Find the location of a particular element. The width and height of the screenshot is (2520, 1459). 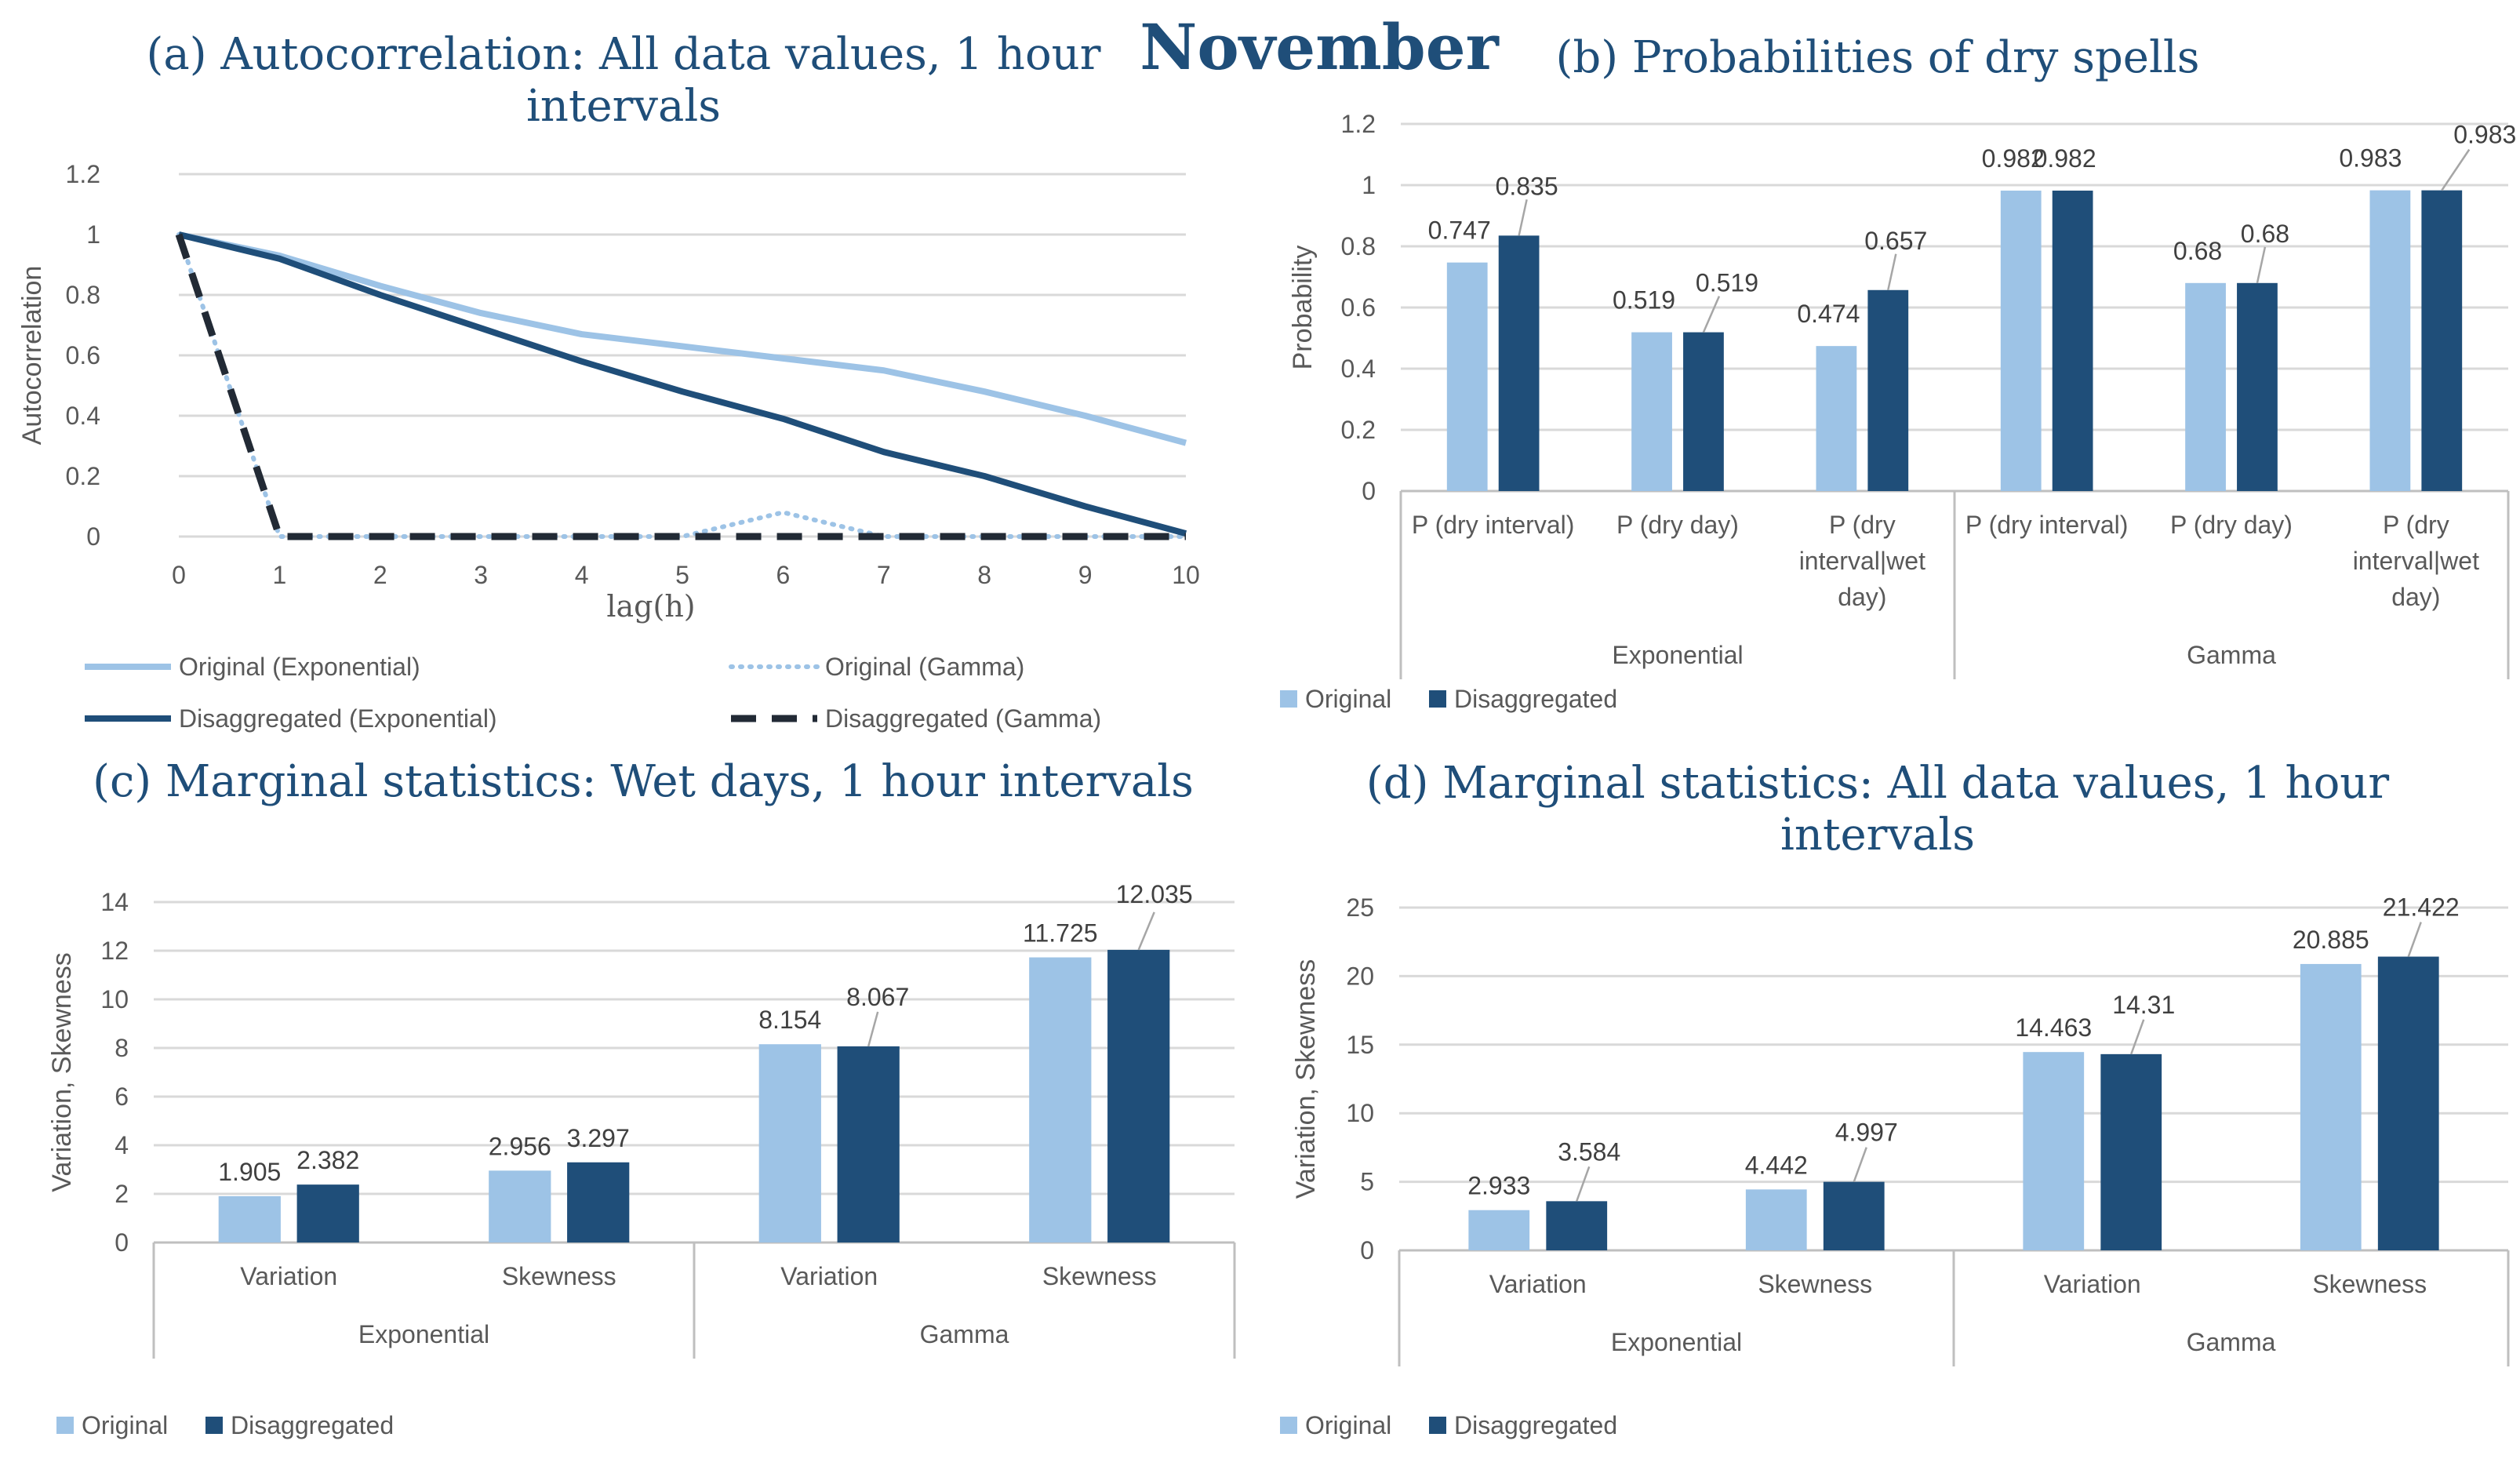

panel-c-legend-swatch-original is located at coordinates (65, 1425).